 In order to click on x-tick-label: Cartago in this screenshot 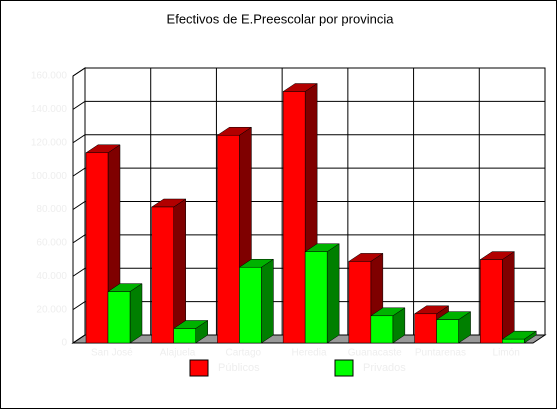, I will do `click(243, 353)`.